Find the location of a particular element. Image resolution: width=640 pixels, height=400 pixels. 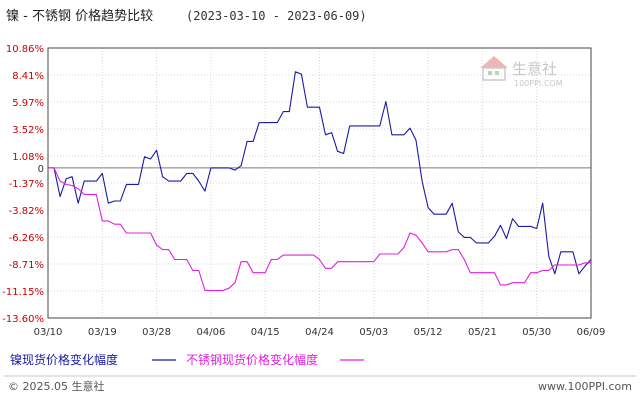

y-tick-label: -1.37% is located at coordinates (26, 184).